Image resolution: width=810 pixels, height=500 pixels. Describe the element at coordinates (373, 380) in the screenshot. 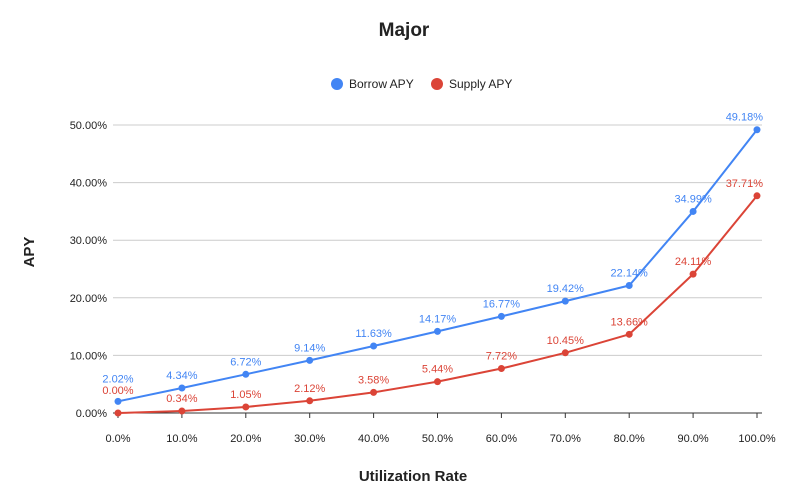

I see `data-label: 3.58%` at that location.